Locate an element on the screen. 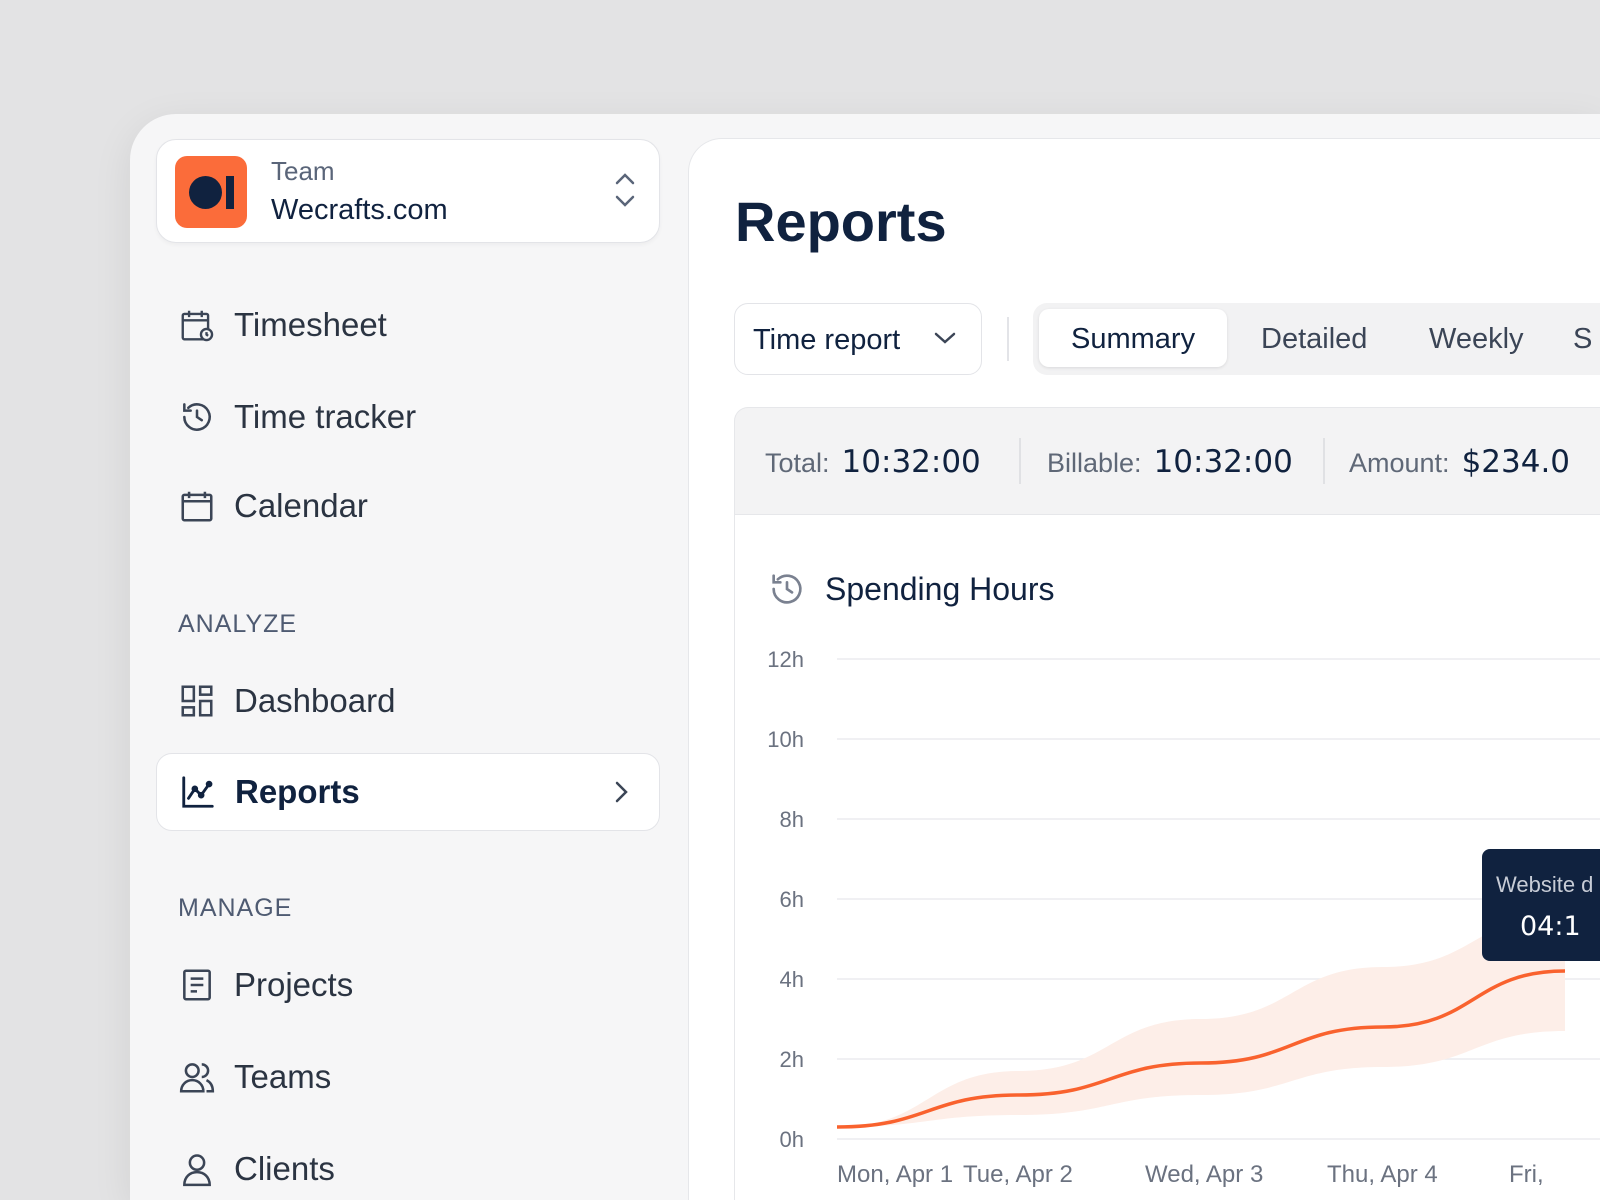 The height and width of the screenshot is (1200, 1600). calendar-clock-icon is located at coordinates (197, 326).